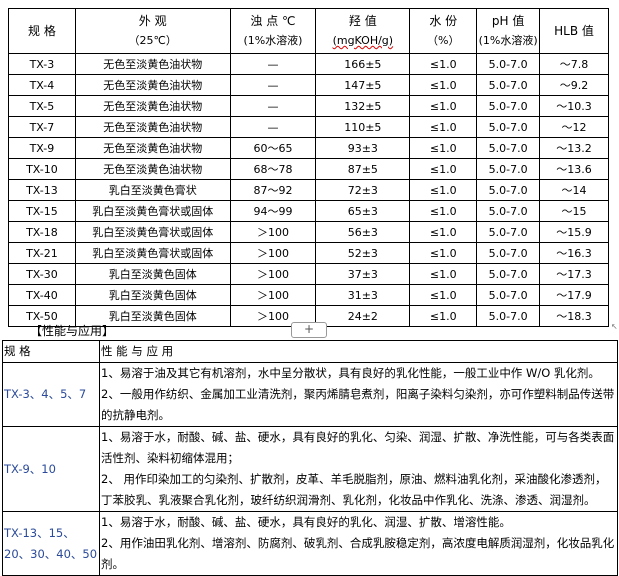 The image size is (619, 576). I want to click on table-cell: TX-7, so click(42, 127).